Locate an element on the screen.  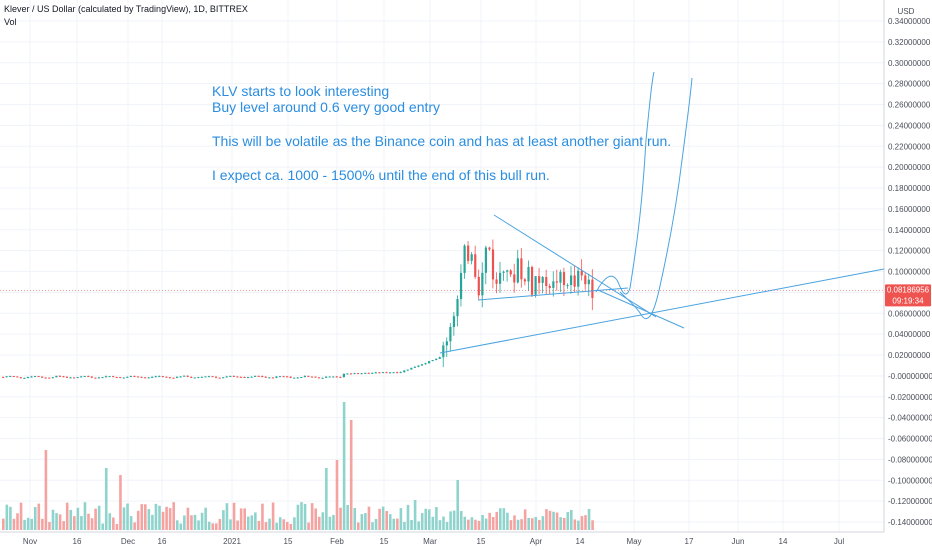
time-tick-label: Jul is located at coordinates (839, 541).